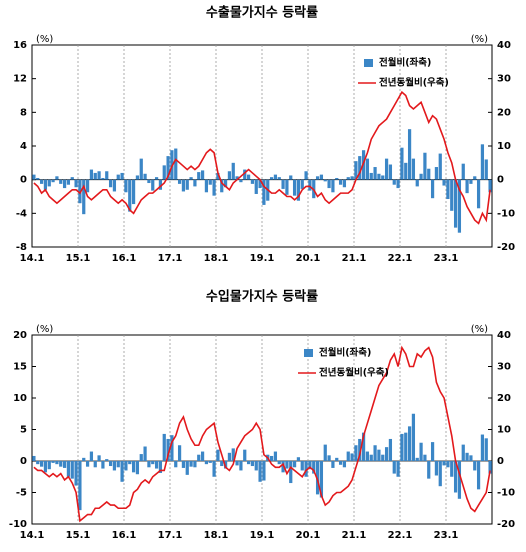 Image resolution: width=526 pixels, height=552 pixels. I want to click on y2-tick-label: 20, so click(504, 112).